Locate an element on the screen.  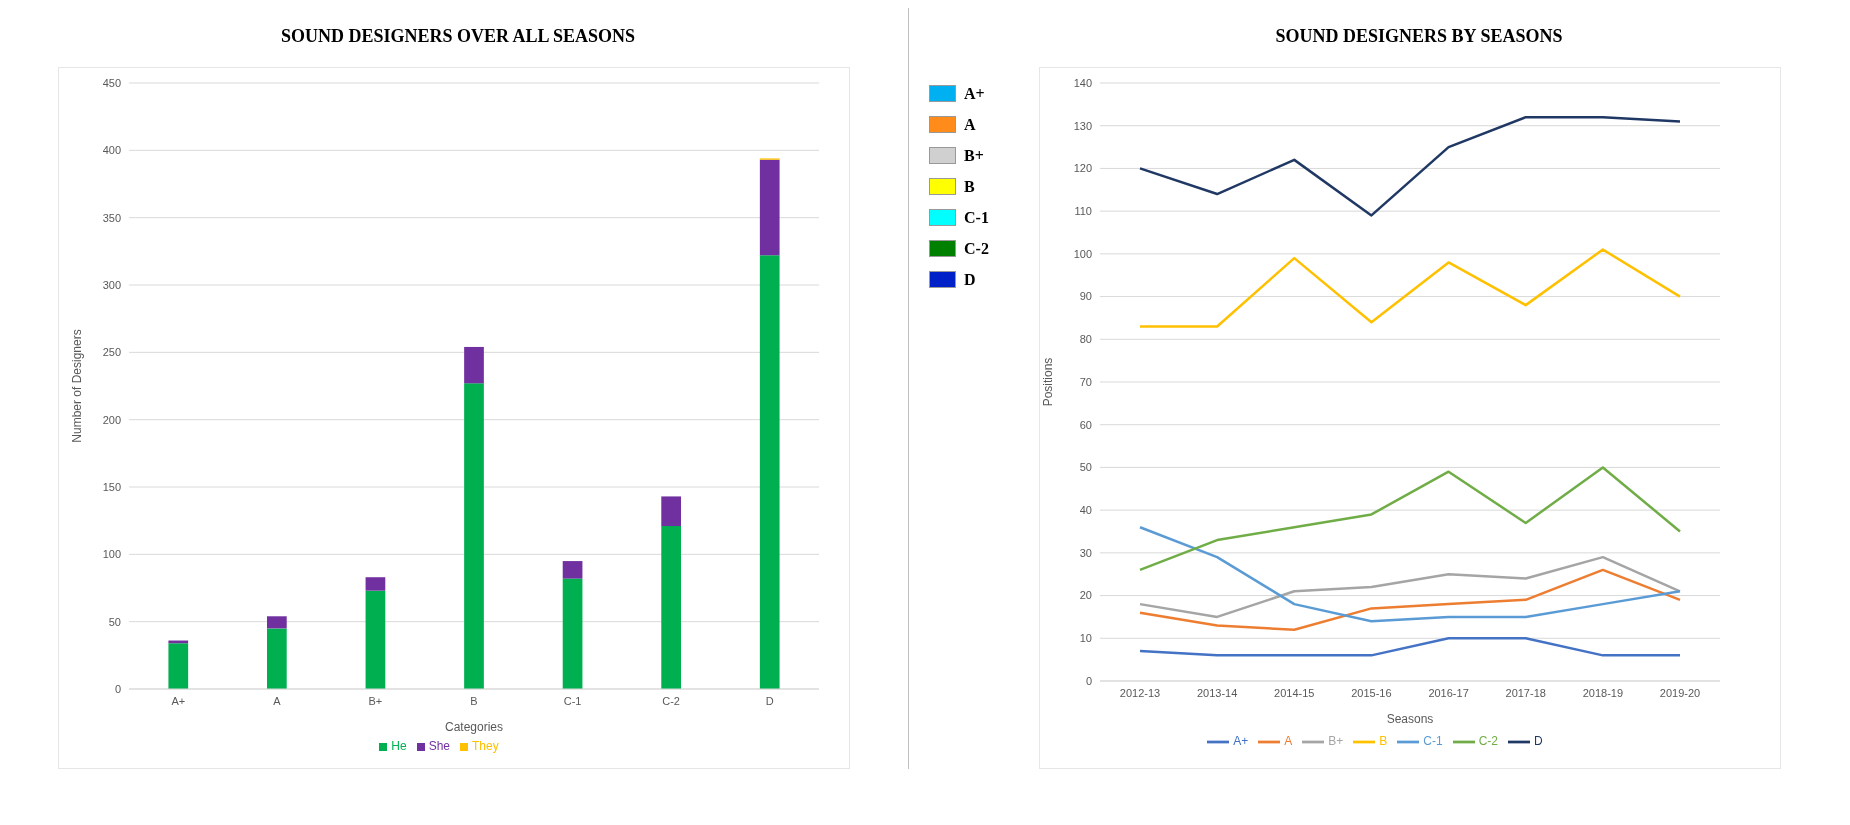
y-axis-title: Number of Designers is located at coordinates (77, 386).